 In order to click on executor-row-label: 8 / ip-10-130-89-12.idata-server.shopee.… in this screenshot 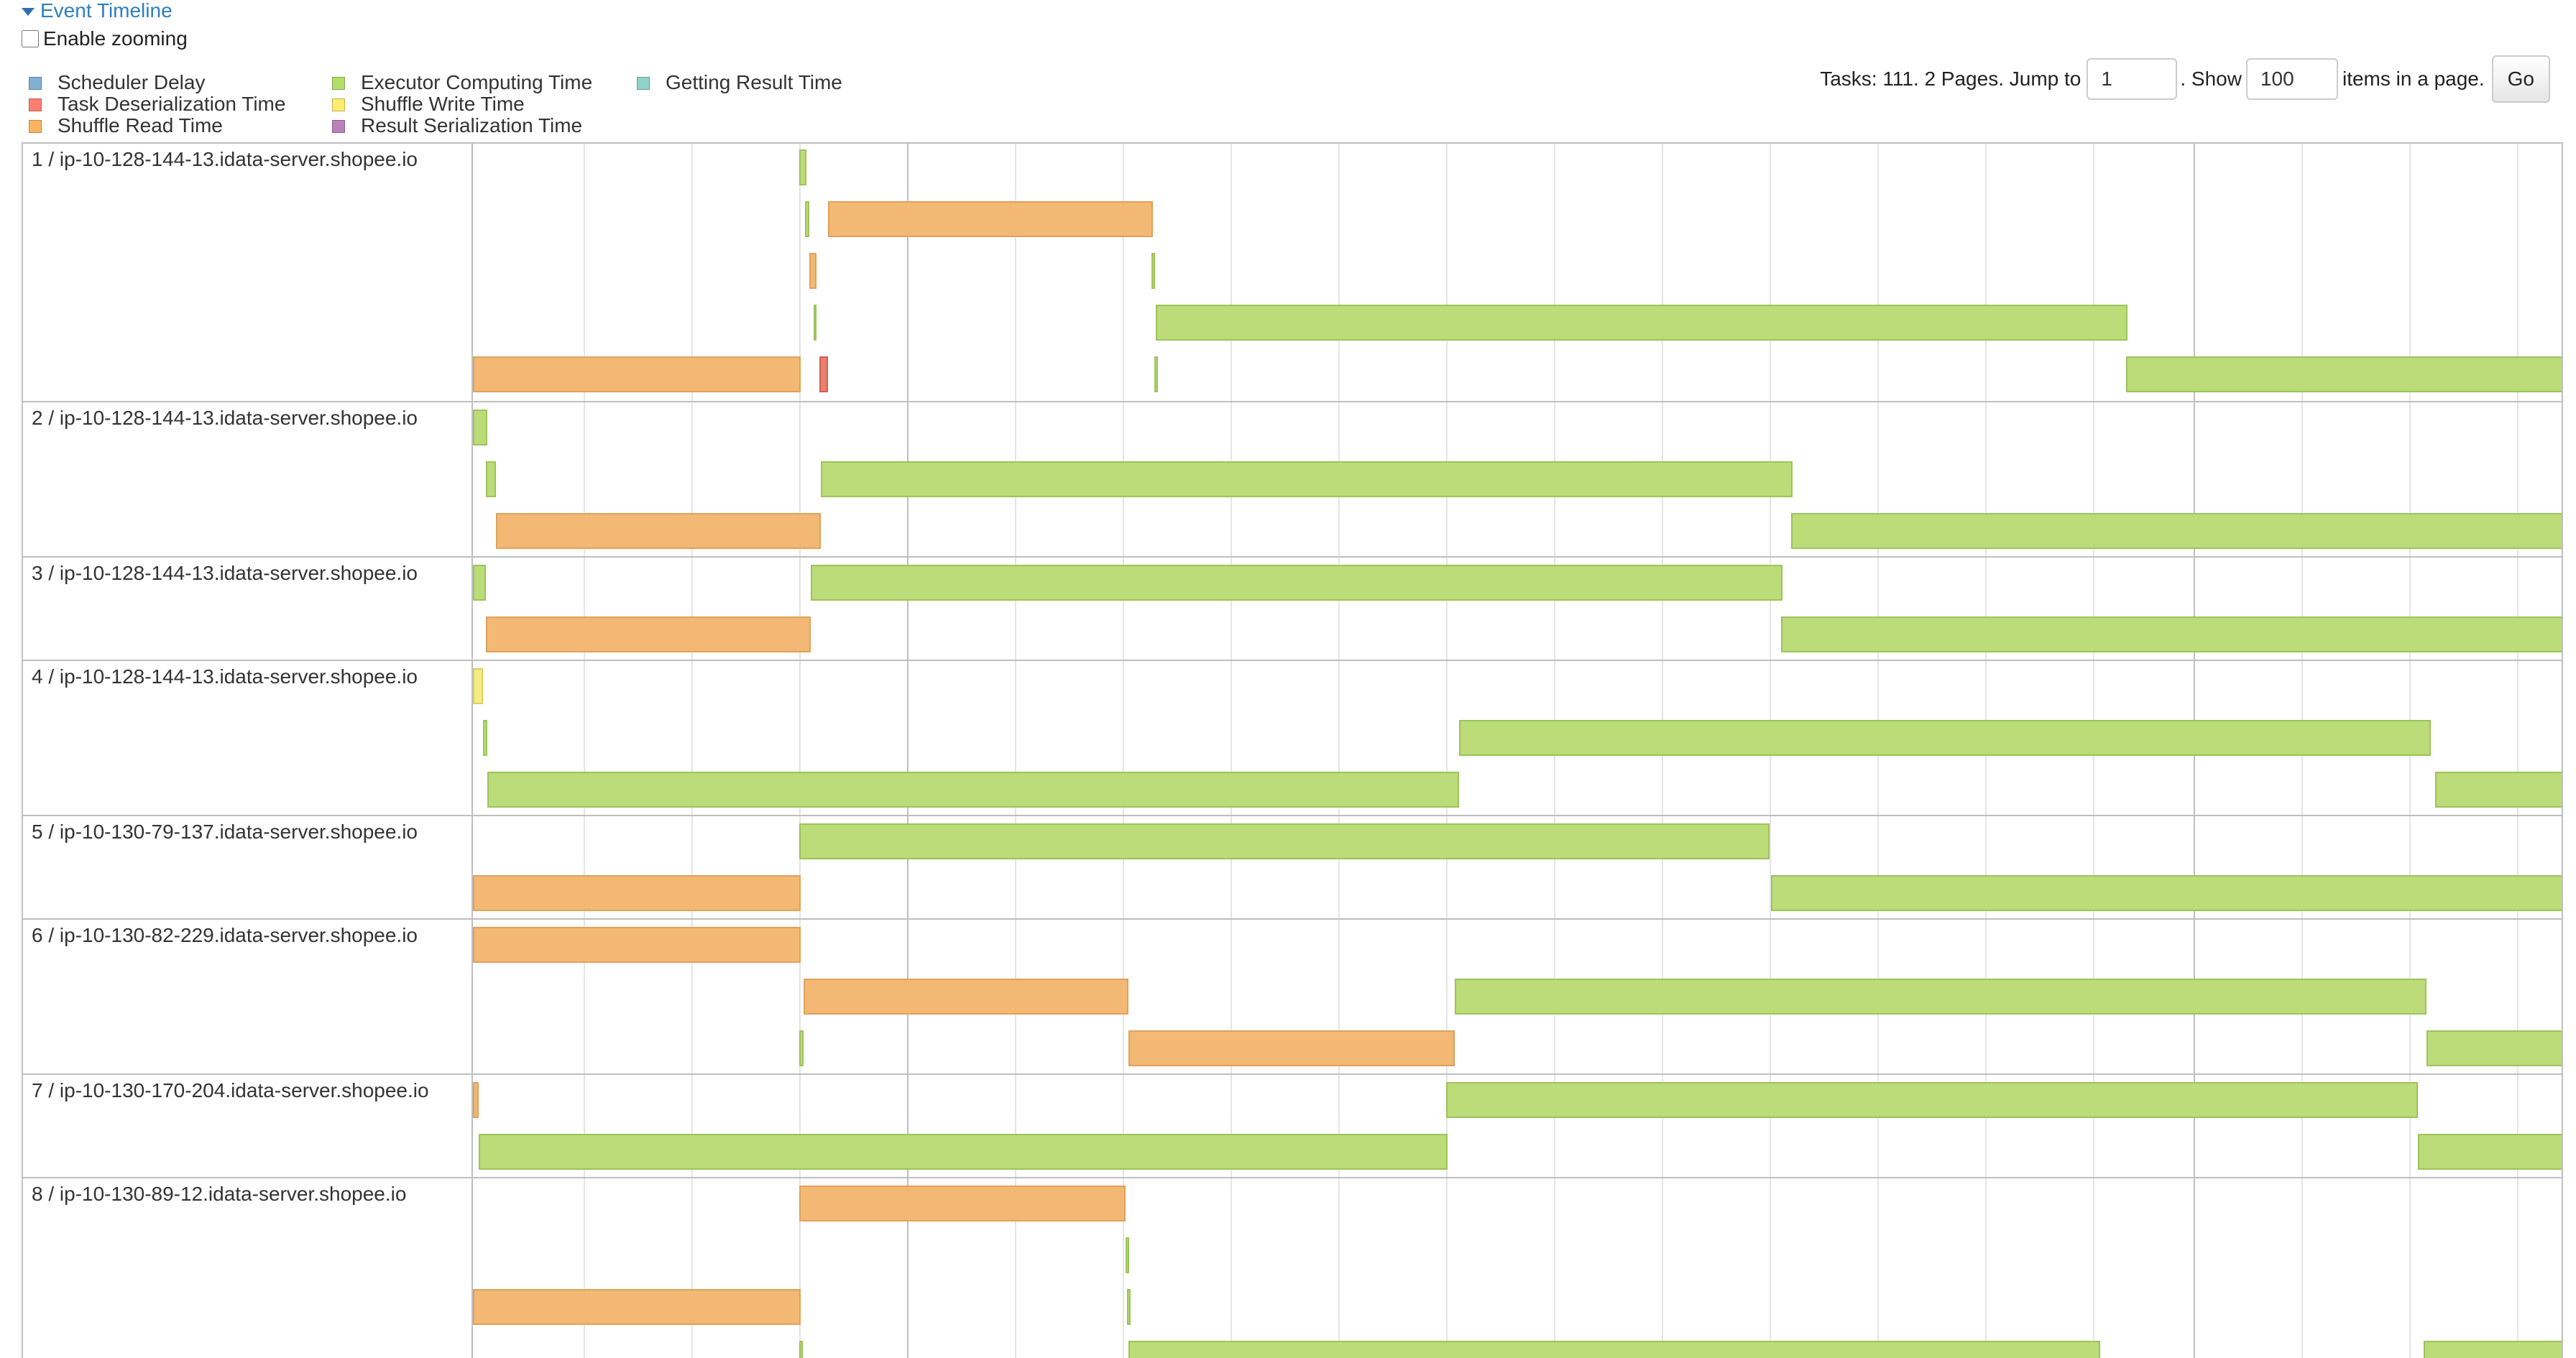, I will do `click(219, 1194)`.